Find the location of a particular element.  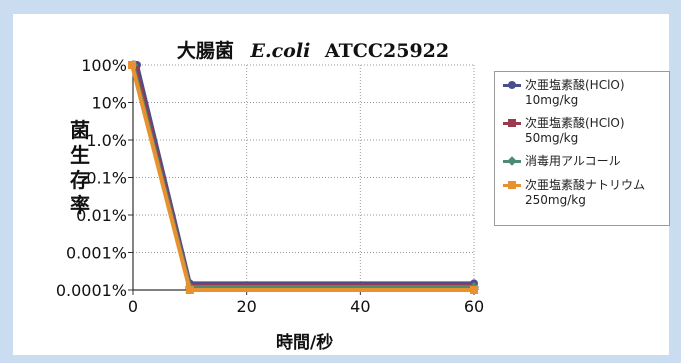

legend-label: 次亜塩素酸(HClO) 10mg/kg is located at coordinates (575, 92).